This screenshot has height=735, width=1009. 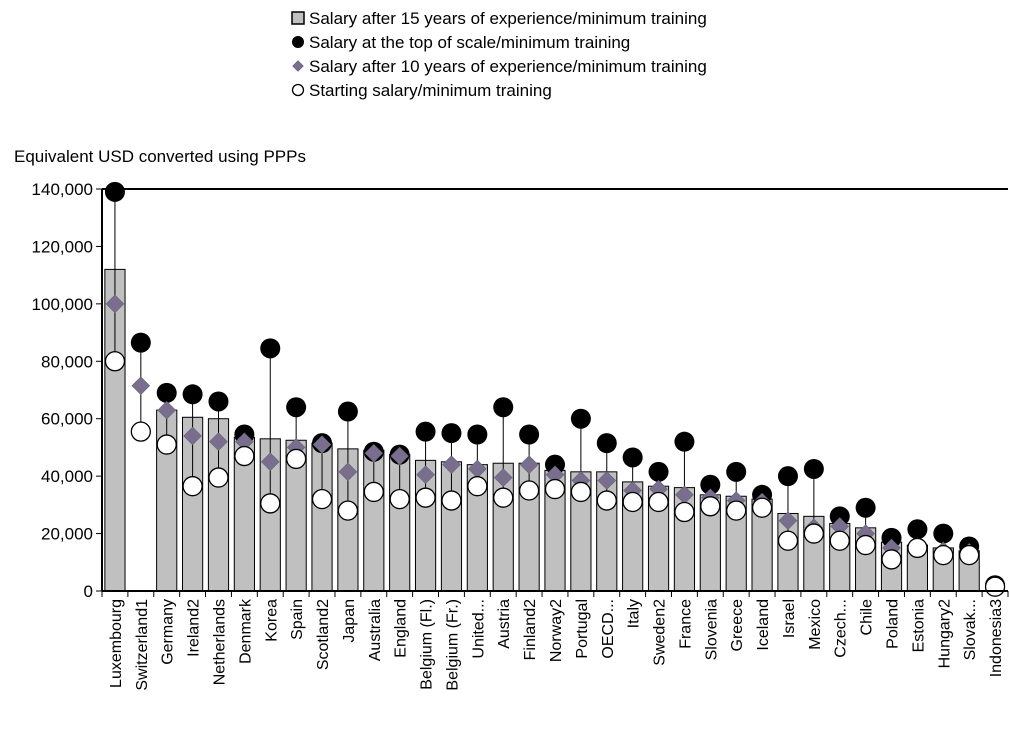 What do you see at coordinates (634, 613) in the screenshot?
I see `category-label: Italy` at bounding box center [634, 613].